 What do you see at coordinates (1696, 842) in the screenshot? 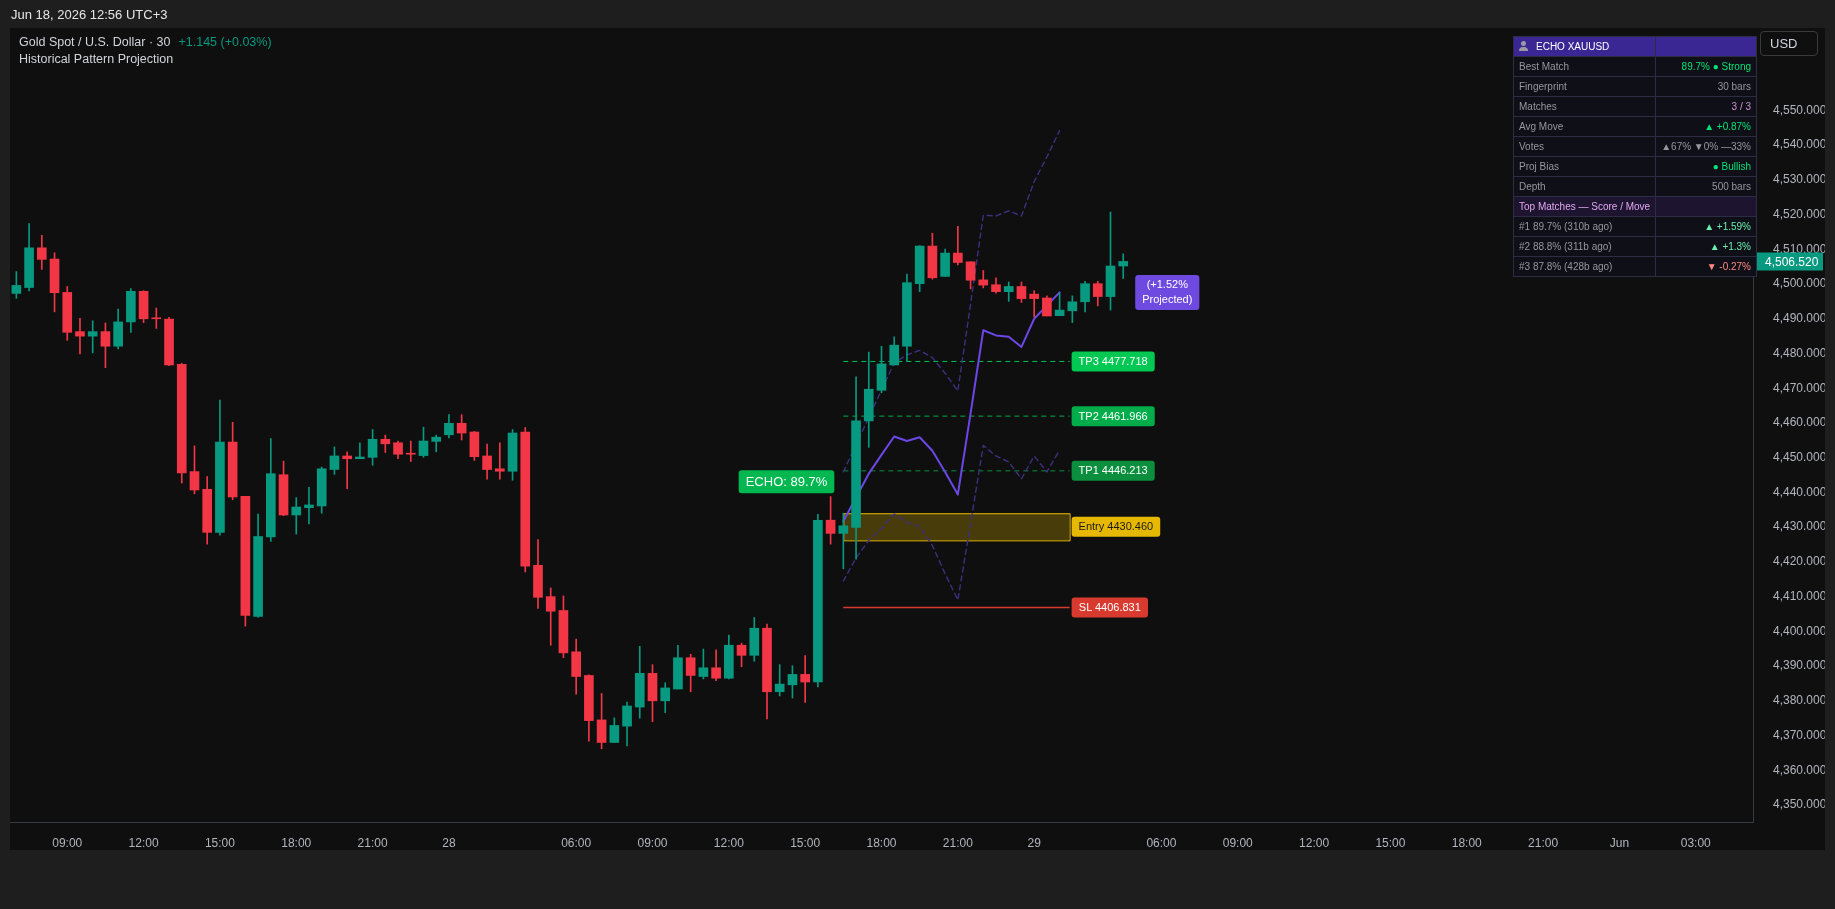
I see `x-tick-label: 03:00` at bounding box center [1696, 842].